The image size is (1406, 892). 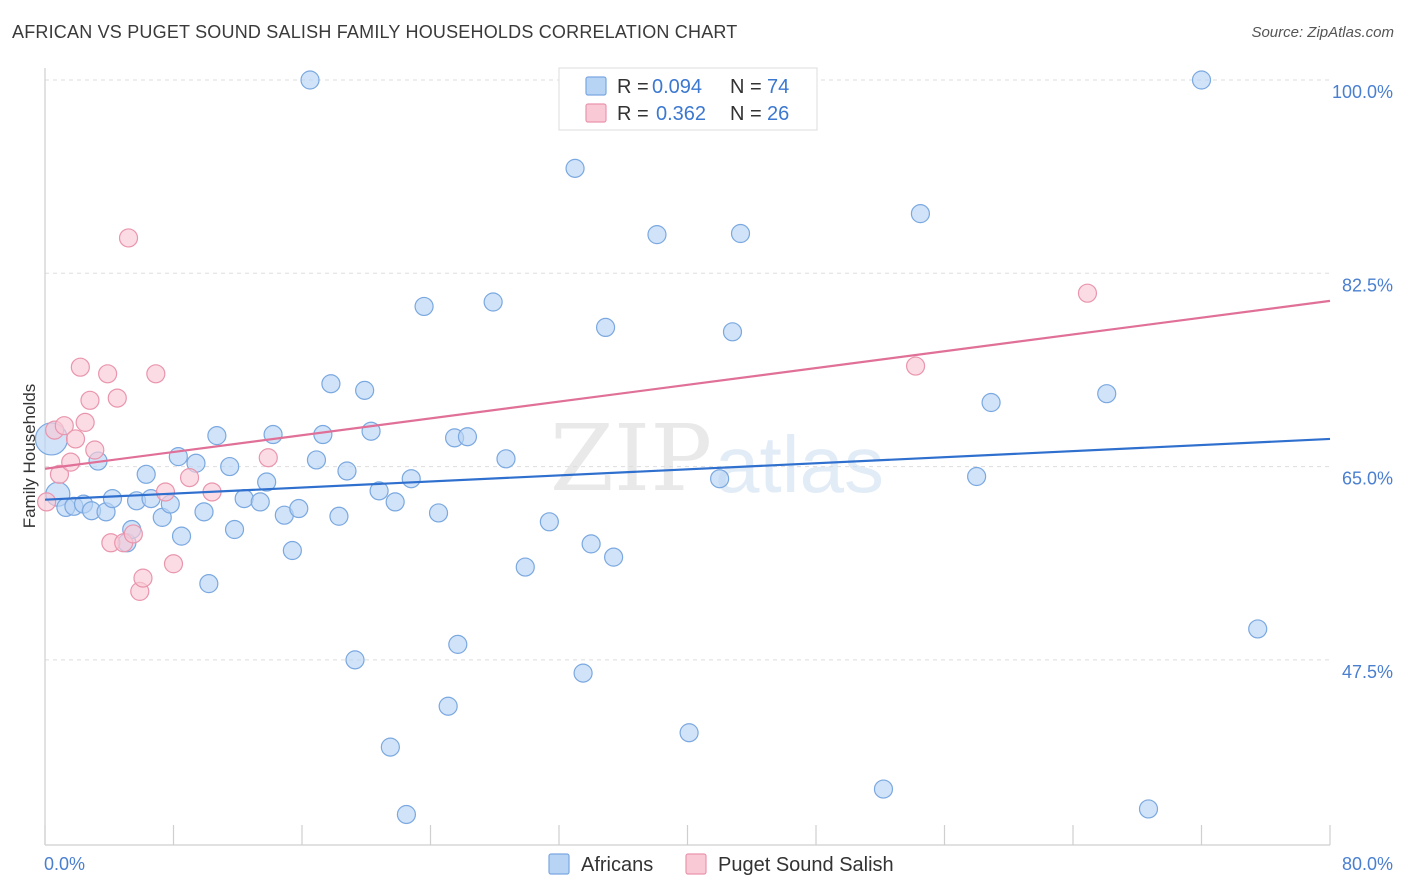 I want to click on legend-n-label-africans: N =, so click(x=746, y=87).